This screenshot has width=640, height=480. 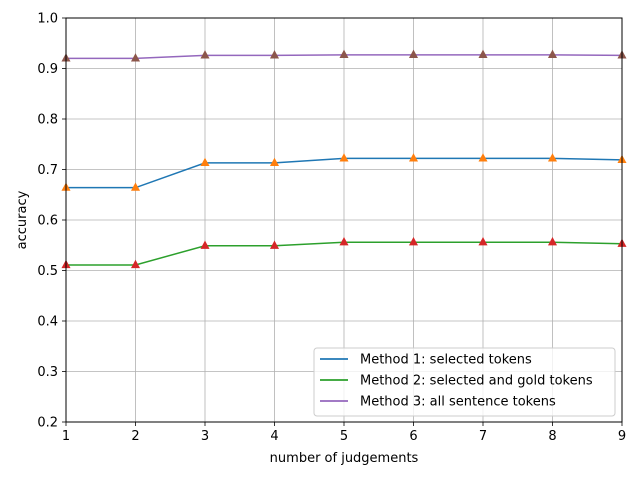 I want to click on y-axis-label: accuracy, so click(x=22, y=219).